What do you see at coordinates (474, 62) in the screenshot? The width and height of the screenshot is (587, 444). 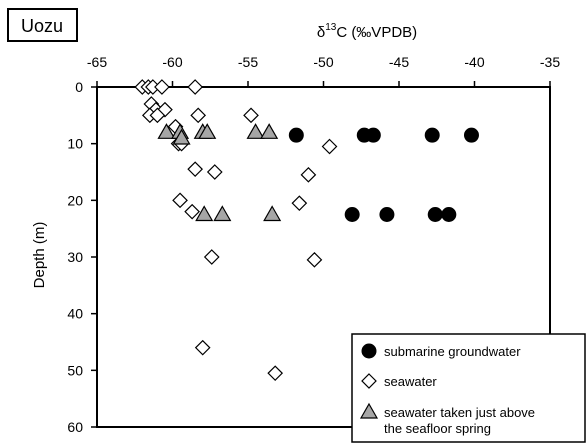 I see `x-tick-label: -40` at bounding box center [474, 62].